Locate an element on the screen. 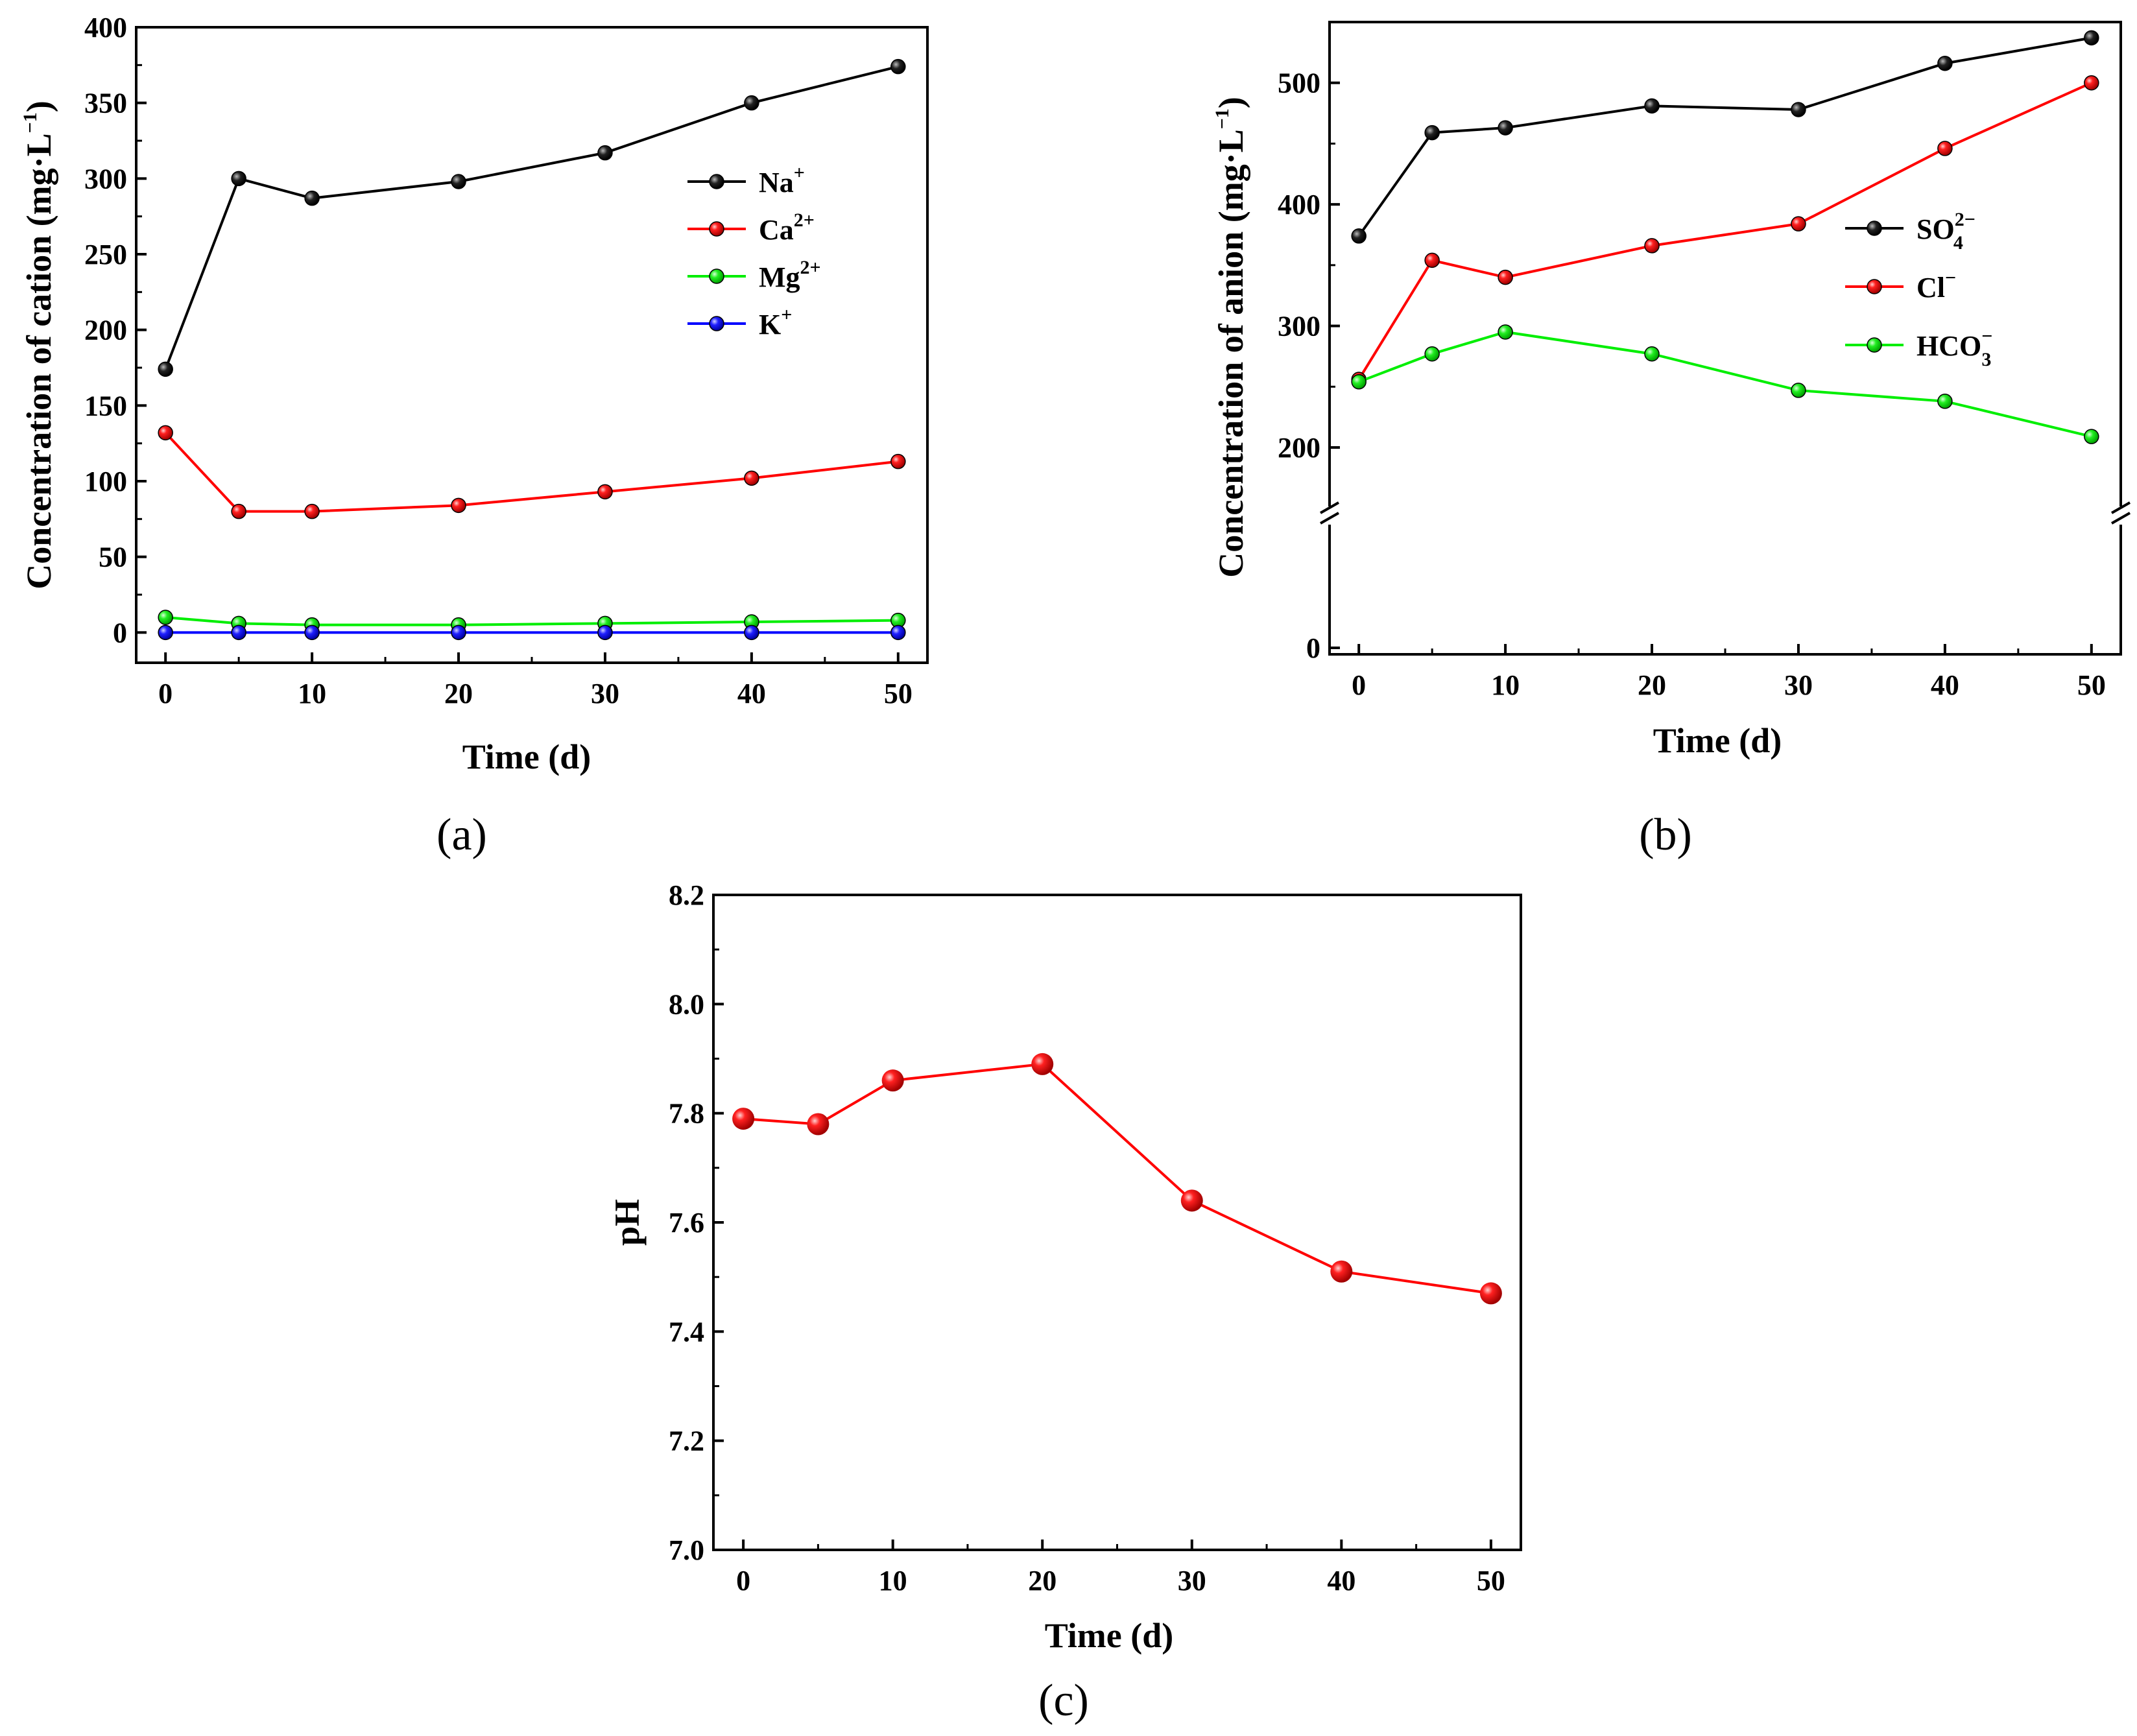 This screenshot has width=2137, height=1736. y-tick-label: 7.0 is located at coordinates (686, 1550).